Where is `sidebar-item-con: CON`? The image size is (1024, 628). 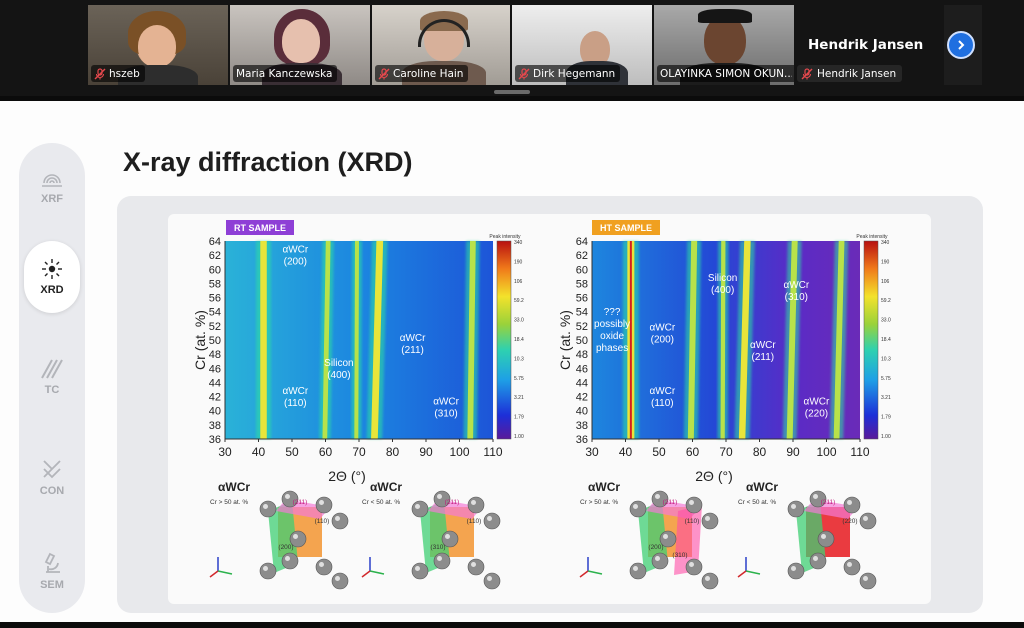
sidebar-item-con: CON is located at coordinates (52, 477).